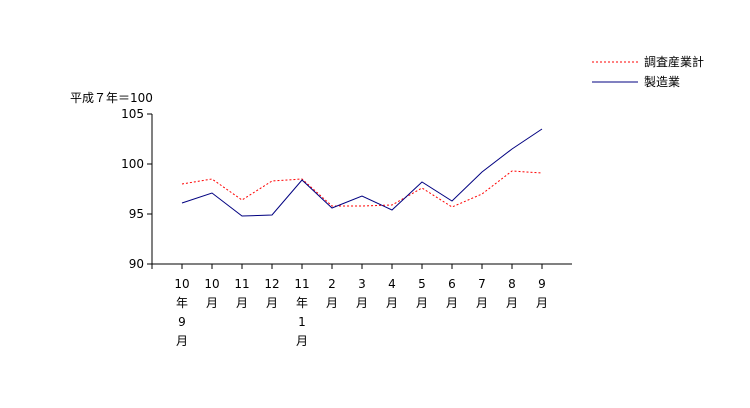 The image size is (750, 408). Describe the element at coordinates (132, 114) in the screenshot. I see `y-tick-label: 105` at that location.